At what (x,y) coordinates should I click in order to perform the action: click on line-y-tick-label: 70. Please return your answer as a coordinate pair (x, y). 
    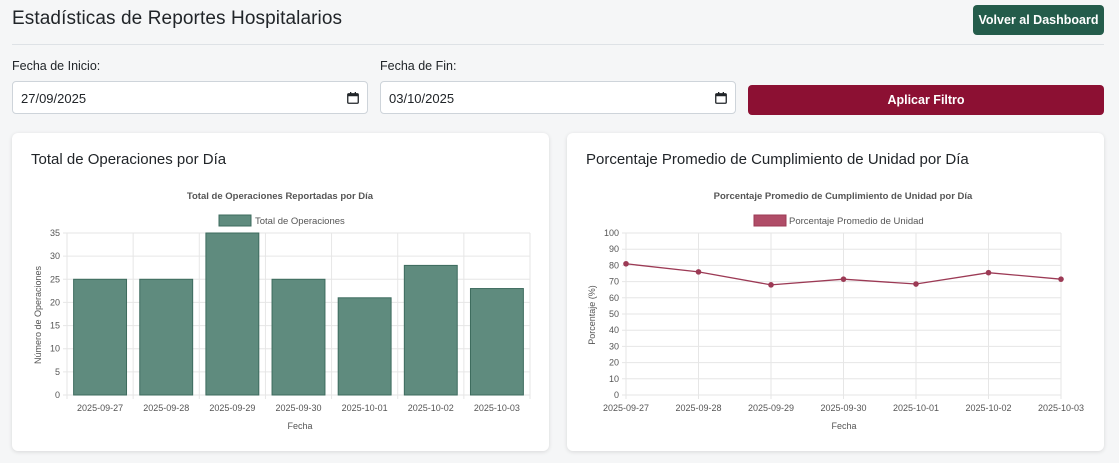
    Looking at the image, I should click on (614, 282).